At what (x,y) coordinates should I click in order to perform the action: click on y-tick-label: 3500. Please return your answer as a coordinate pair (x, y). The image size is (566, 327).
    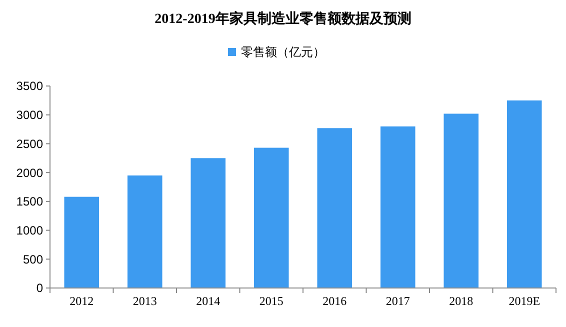
    Looking at the image, I should click on (30, 86).